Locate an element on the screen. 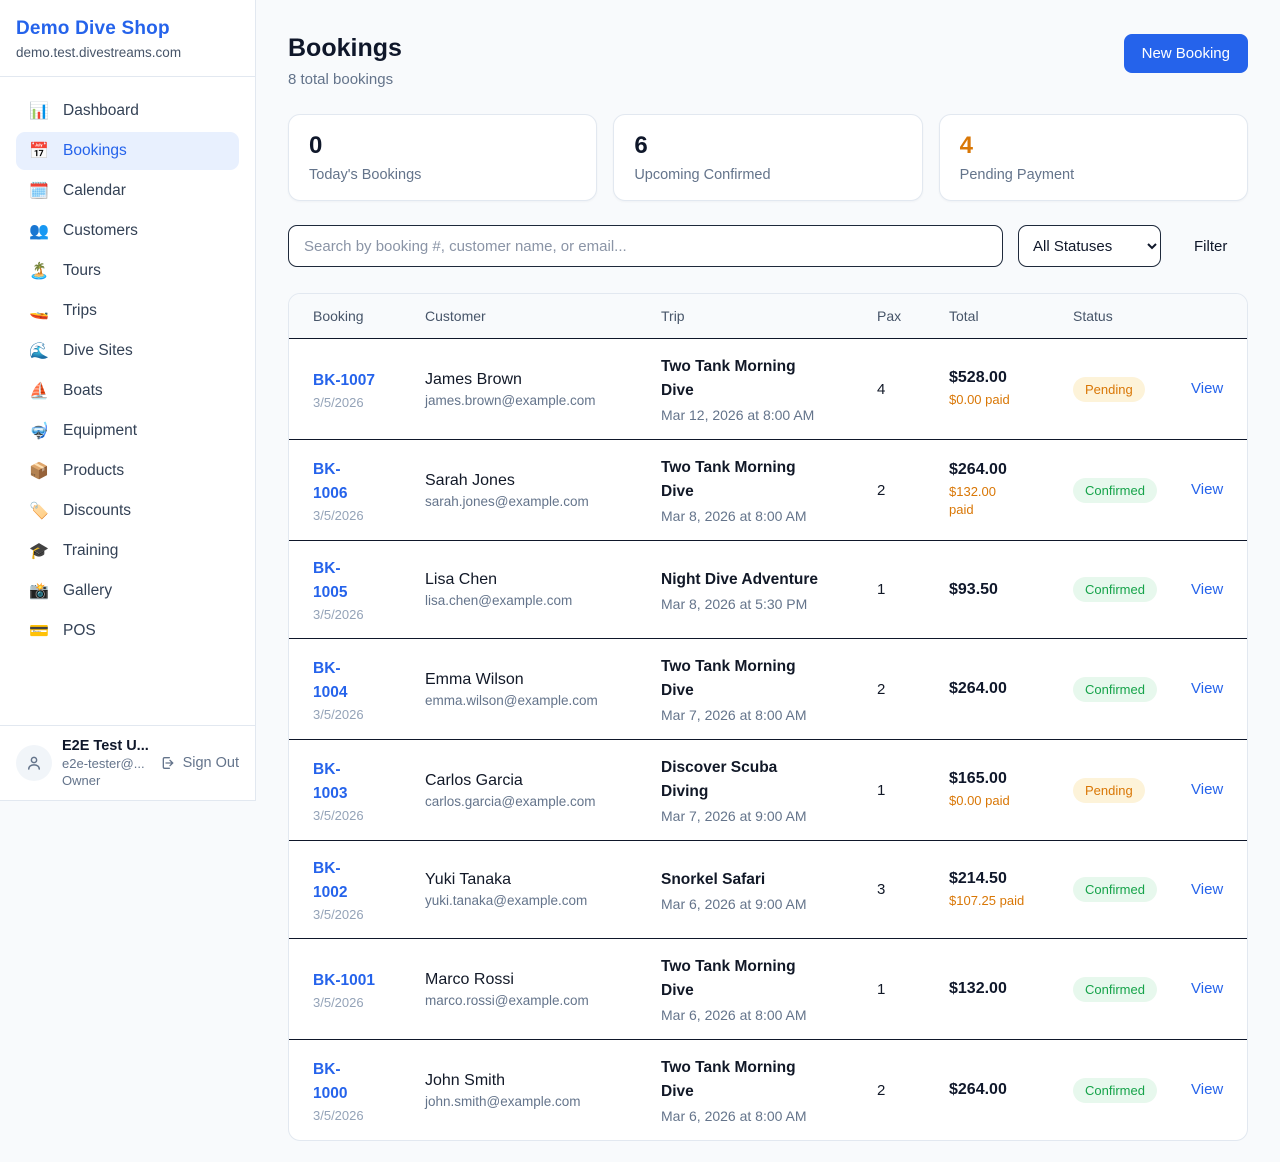 The height and width of the screenshot is (1162, 1280). sidebar-item-equipment: 🤿 Equipment is located at coordinates (127, 431).